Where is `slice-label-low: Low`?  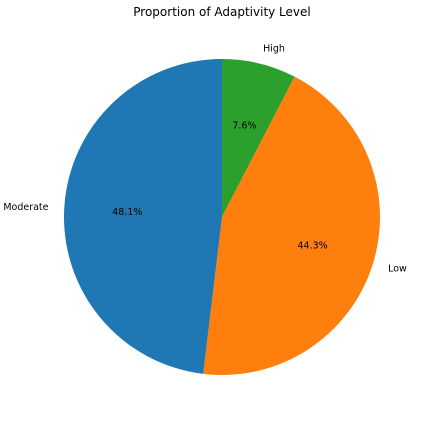
slice-label-low: Low is located at coordinates (397, 269).